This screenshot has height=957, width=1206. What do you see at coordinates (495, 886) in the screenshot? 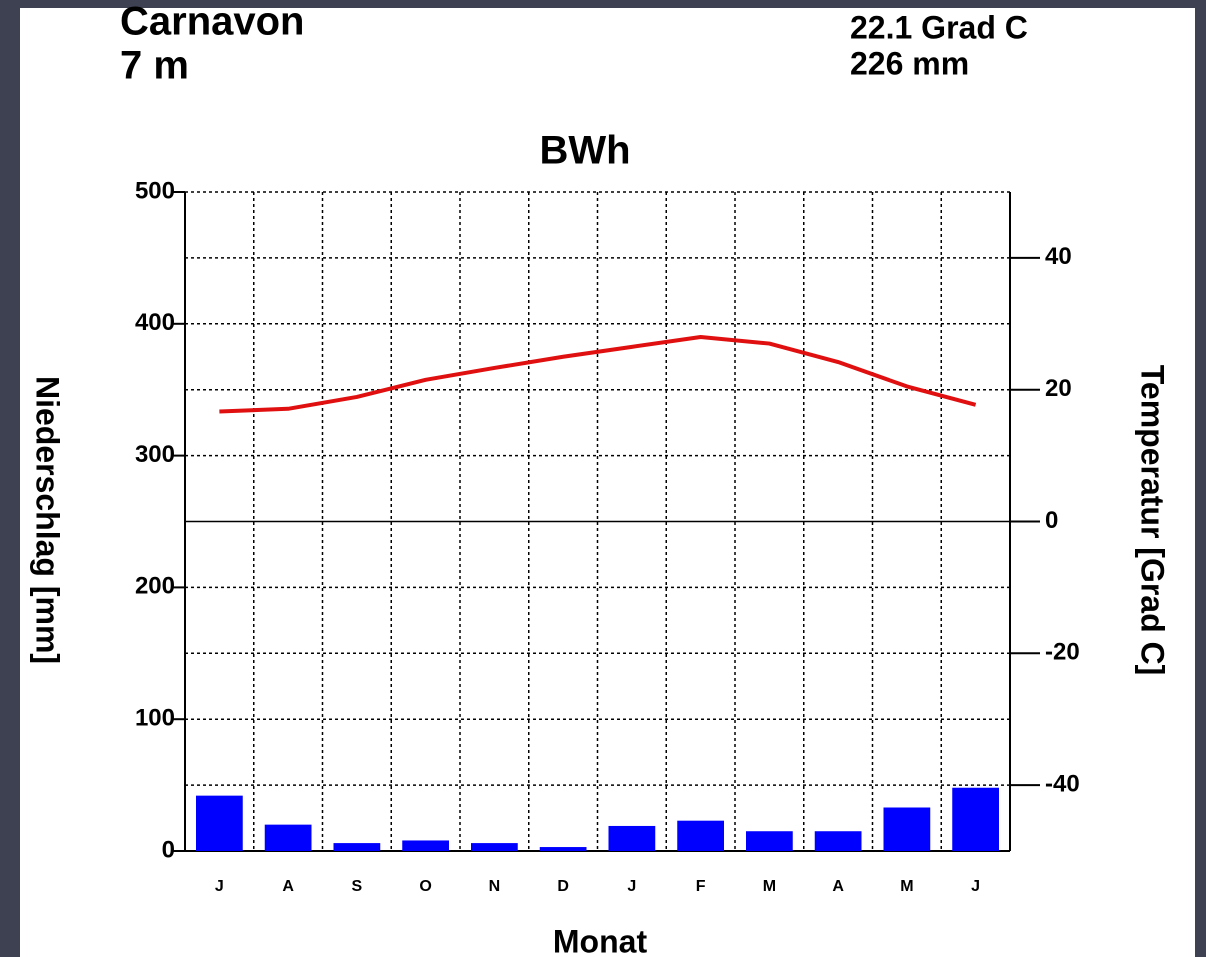
I see `x-tick-label: N` at bounding box center [495, 886].